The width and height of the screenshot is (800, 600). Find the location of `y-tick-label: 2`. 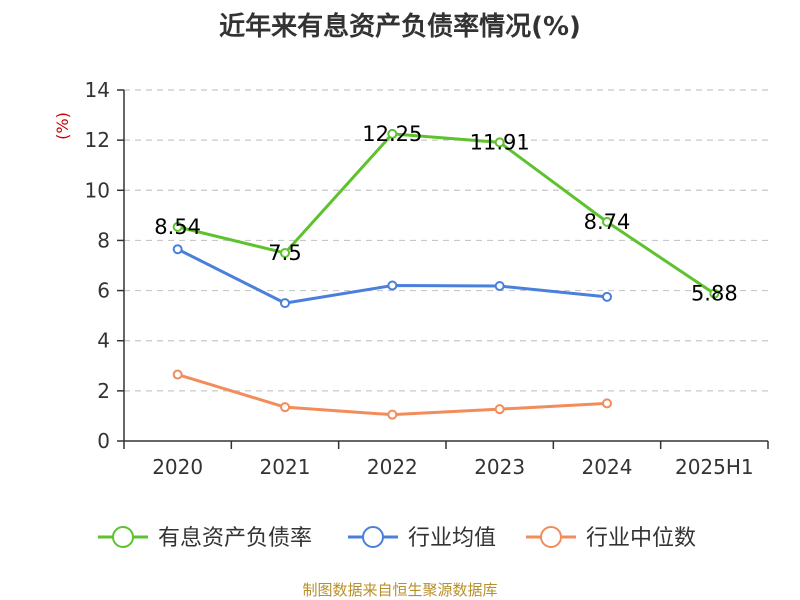

y-tick-label: 2 is located at coordinates (103, 391).